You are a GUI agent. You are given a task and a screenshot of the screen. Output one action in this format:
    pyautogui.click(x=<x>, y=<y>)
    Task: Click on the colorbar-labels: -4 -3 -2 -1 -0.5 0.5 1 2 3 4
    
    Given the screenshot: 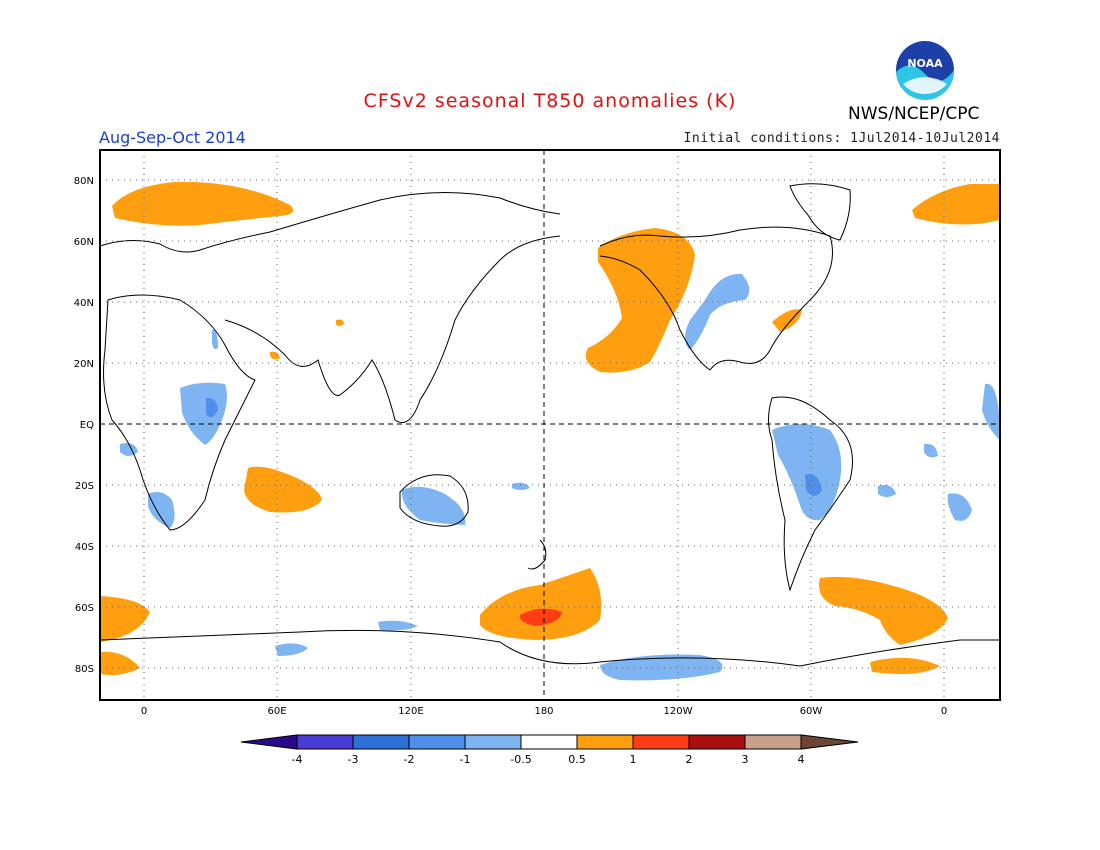 What is the action you would take?
    pyautogui.click(x=548, y=759)
    